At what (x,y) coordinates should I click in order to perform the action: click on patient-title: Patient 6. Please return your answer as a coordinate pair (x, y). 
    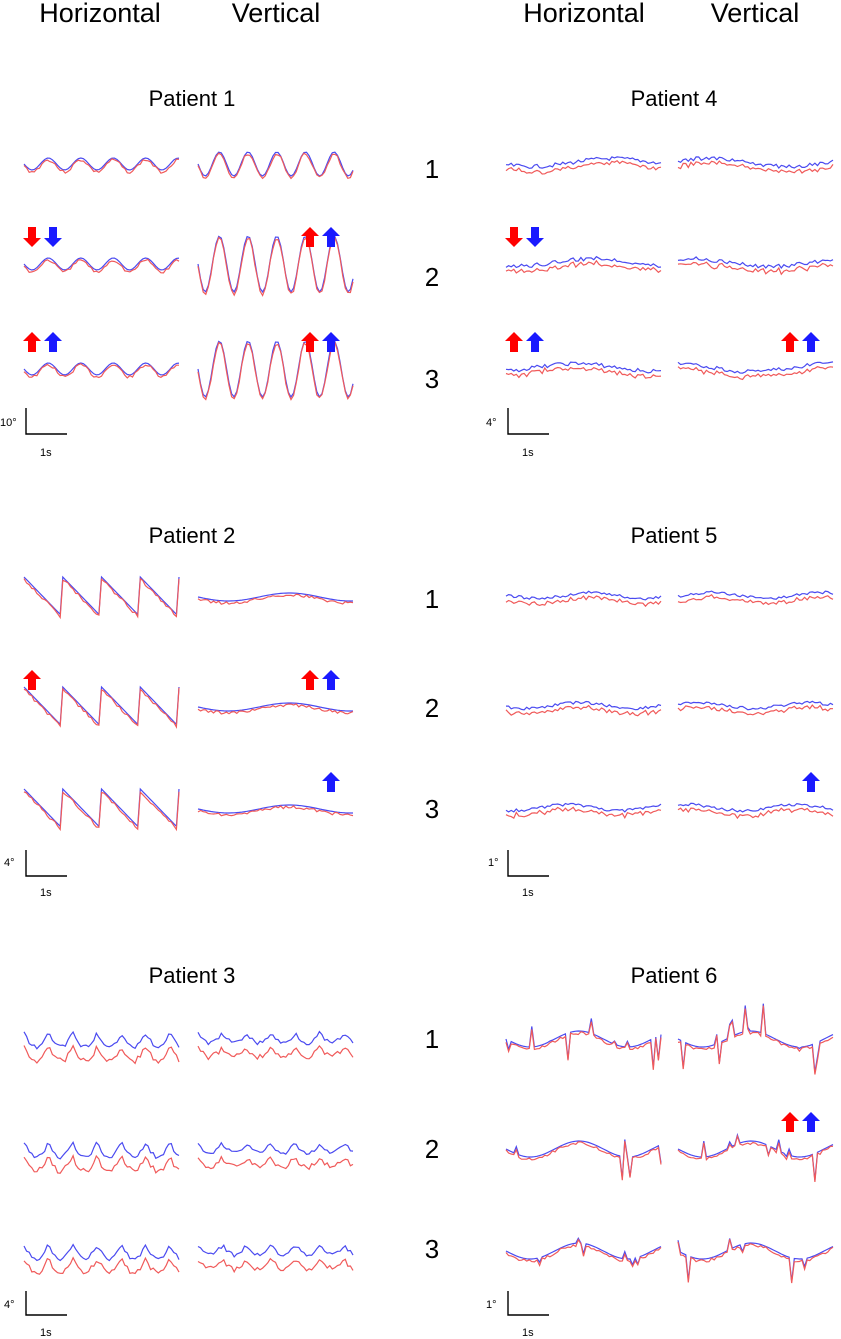
    Looking at the image, I should click on (674, 975).